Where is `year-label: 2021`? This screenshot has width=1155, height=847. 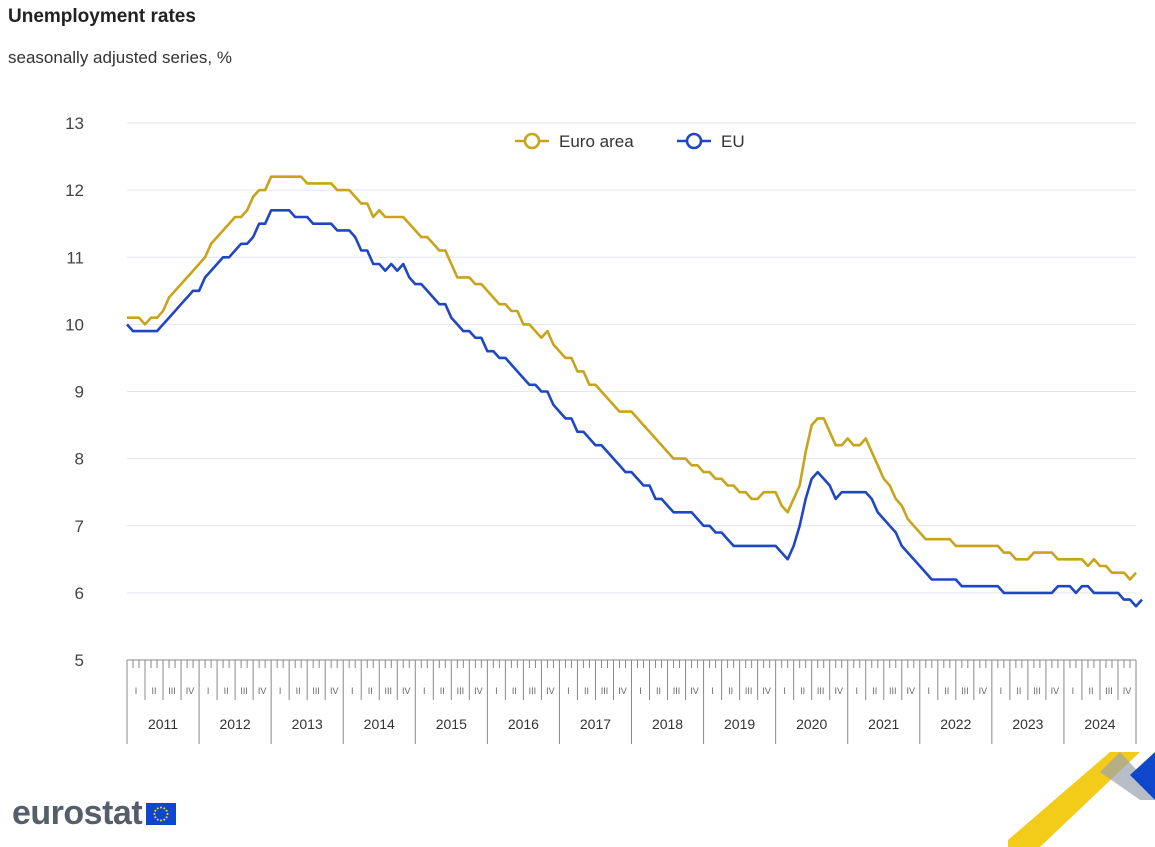 year-label: 2021 is located at coordinates (883, 724).